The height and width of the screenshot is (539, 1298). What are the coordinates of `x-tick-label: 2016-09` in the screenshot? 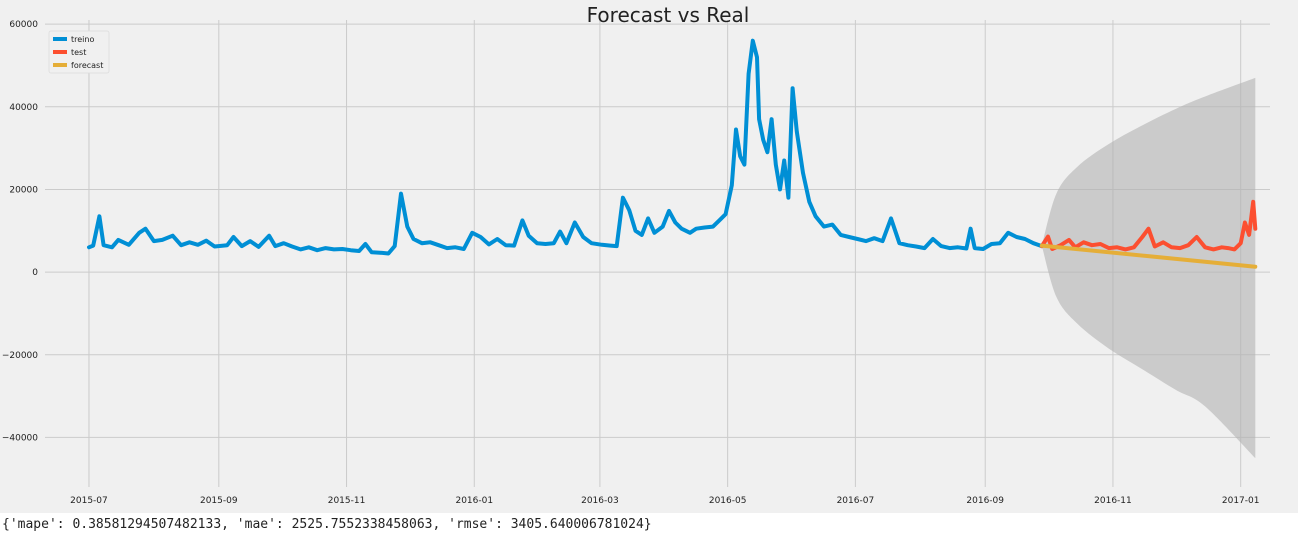 It's located at (985, 501).